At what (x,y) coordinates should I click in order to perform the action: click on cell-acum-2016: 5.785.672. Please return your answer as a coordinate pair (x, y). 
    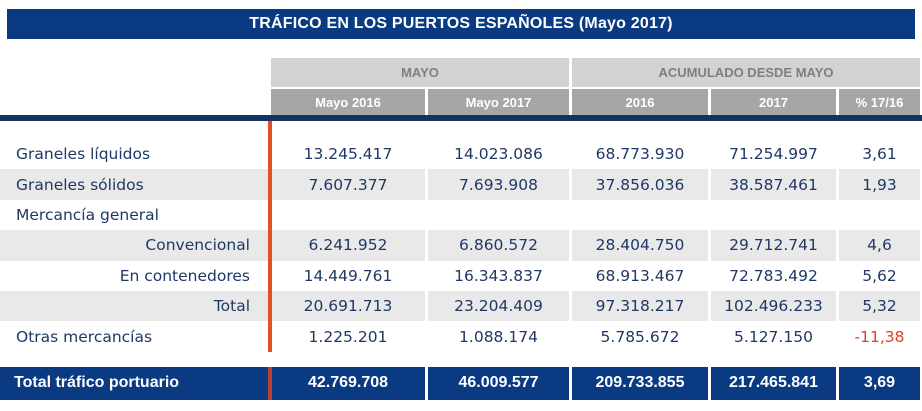
    Looking at the image, I should click on (640, 336).